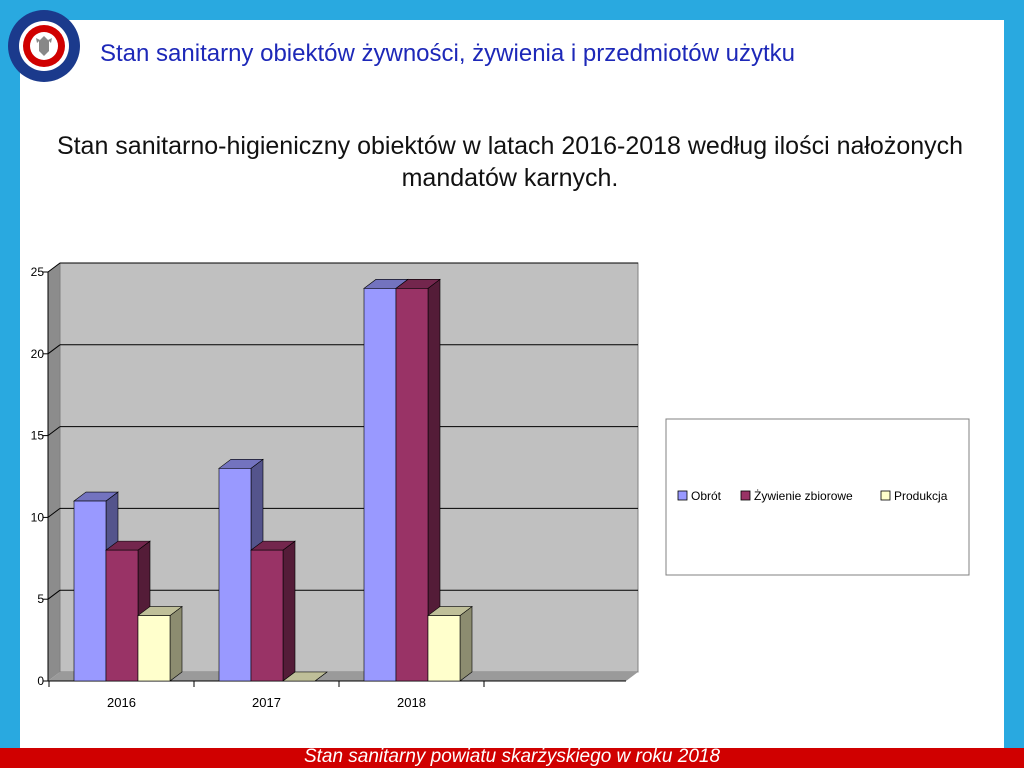 The image size is (1024, 768). What do you see at coordinates (38, 436) in the screenshot?
I see `y-tick-label: 15` at bounding box center [38, 436].